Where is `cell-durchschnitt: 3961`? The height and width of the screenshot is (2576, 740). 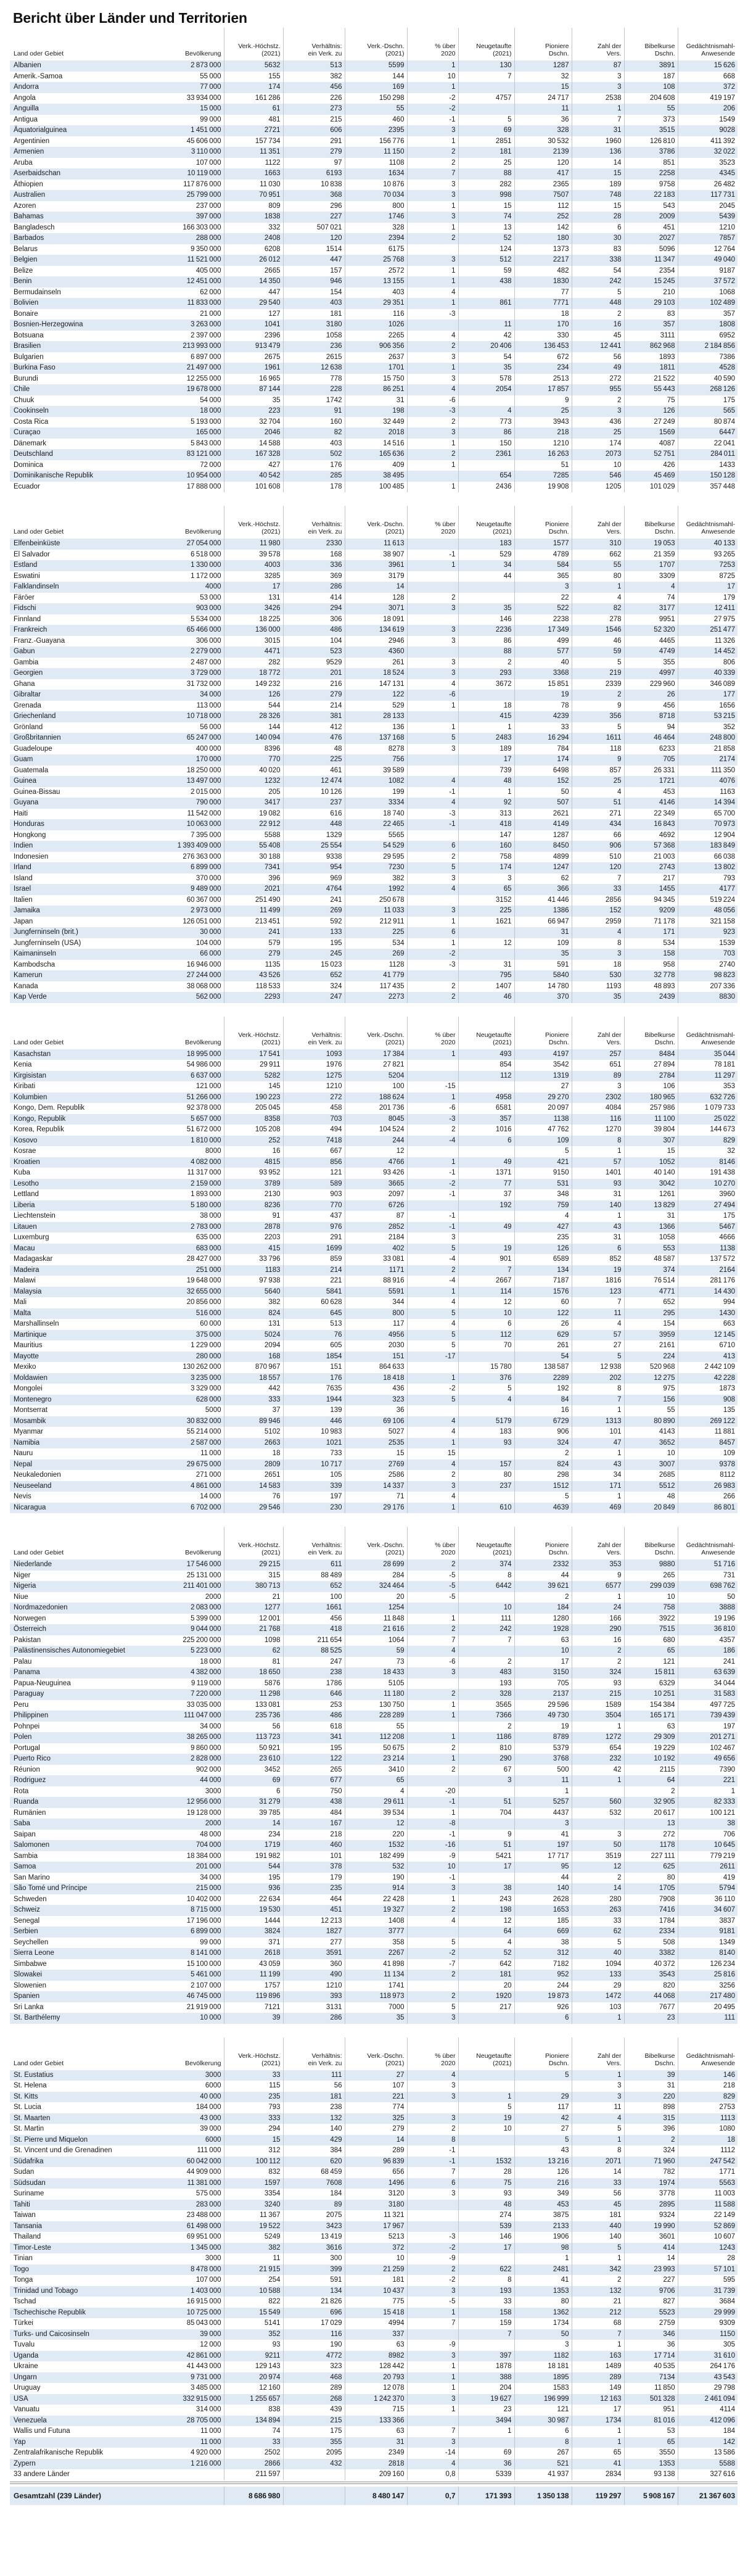 cell-durchschnitt: 3961 is located at coordinates (376, 565).